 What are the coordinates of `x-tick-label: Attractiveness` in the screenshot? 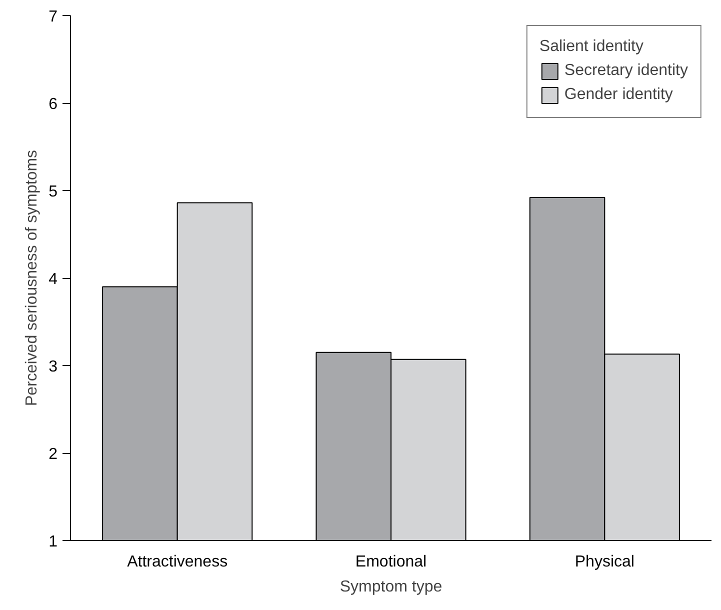 It's located at (177, 562).